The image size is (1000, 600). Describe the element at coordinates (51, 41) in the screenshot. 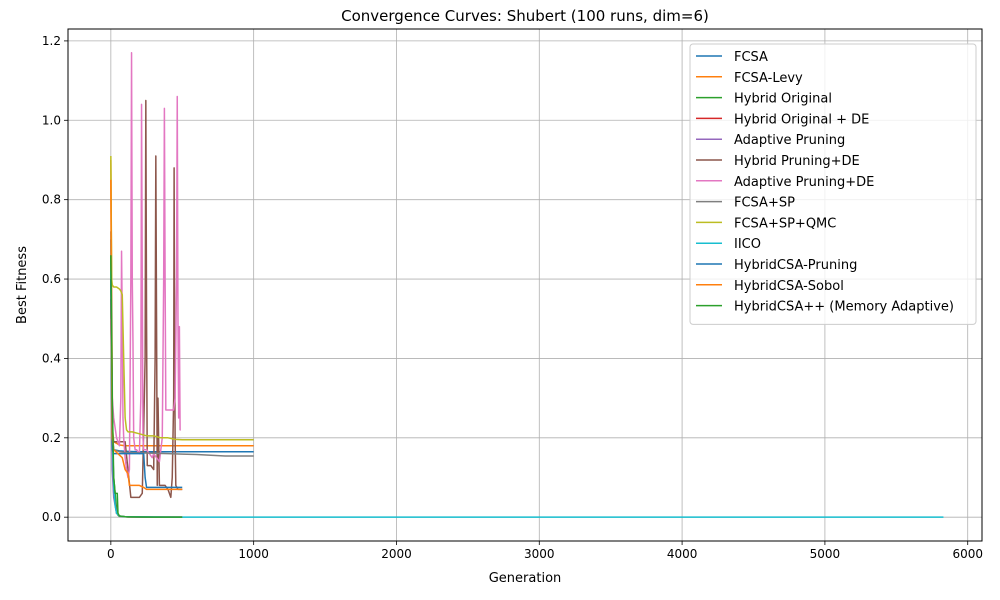

I see `y-tick-label: 1.2` at that location.